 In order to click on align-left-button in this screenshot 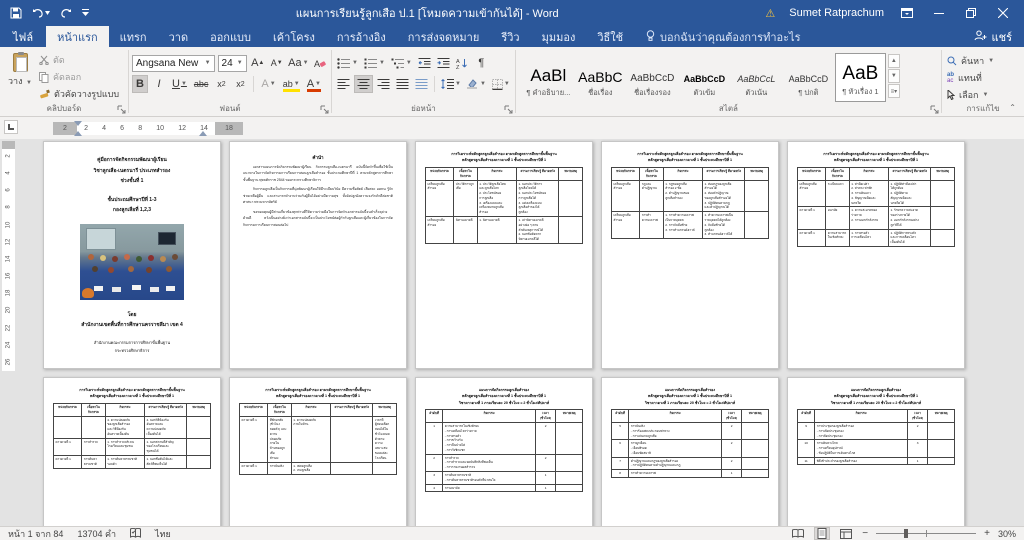, I will do `click(343, 84)`.